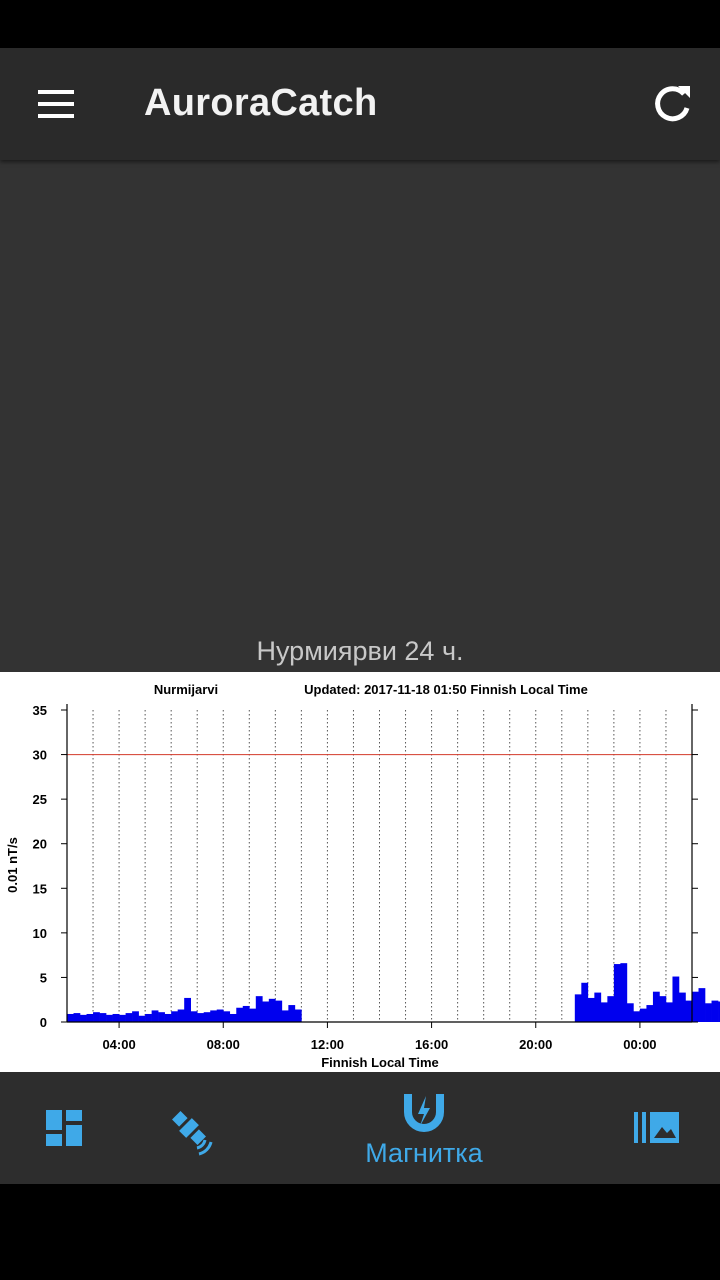 This screenshot has width=720, height=1280. Describe the element at coordinates (40, 710) in the screenshot. I see `y-tick-label: 35` at that location.